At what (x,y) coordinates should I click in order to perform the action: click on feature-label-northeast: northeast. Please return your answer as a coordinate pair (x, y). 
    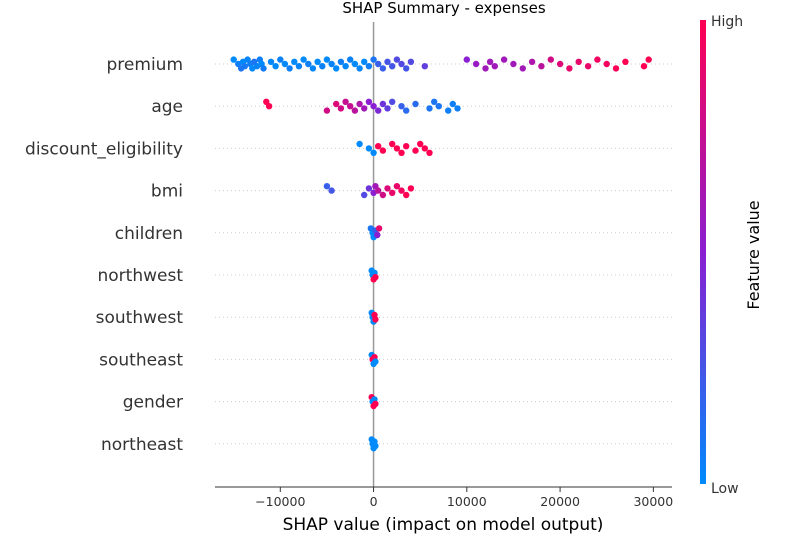
    Looking at the image, I should click on (142, 445).